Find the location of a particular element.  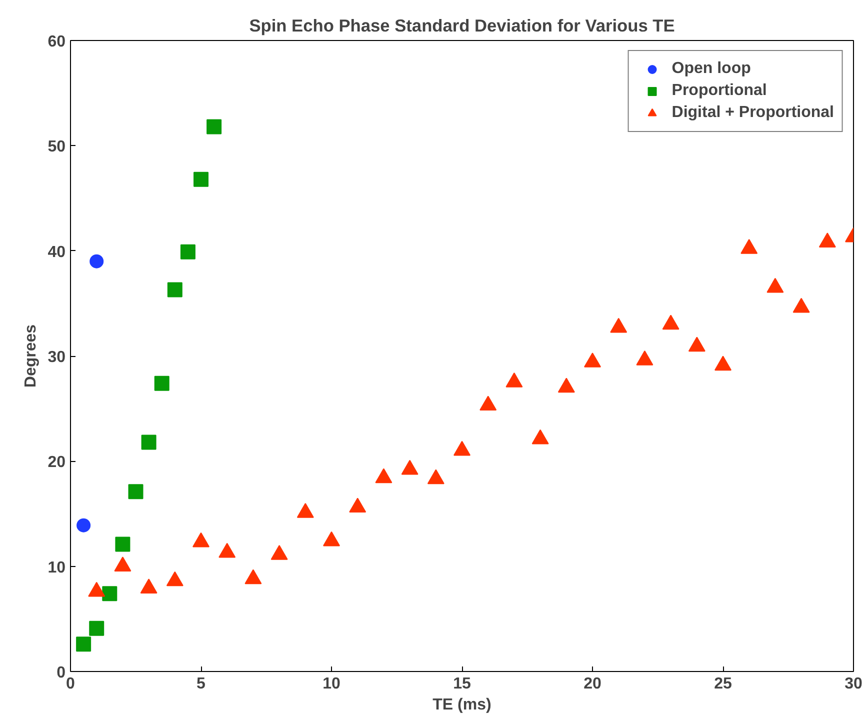

legend-label: Proportional is located at coordinates (719, 91).